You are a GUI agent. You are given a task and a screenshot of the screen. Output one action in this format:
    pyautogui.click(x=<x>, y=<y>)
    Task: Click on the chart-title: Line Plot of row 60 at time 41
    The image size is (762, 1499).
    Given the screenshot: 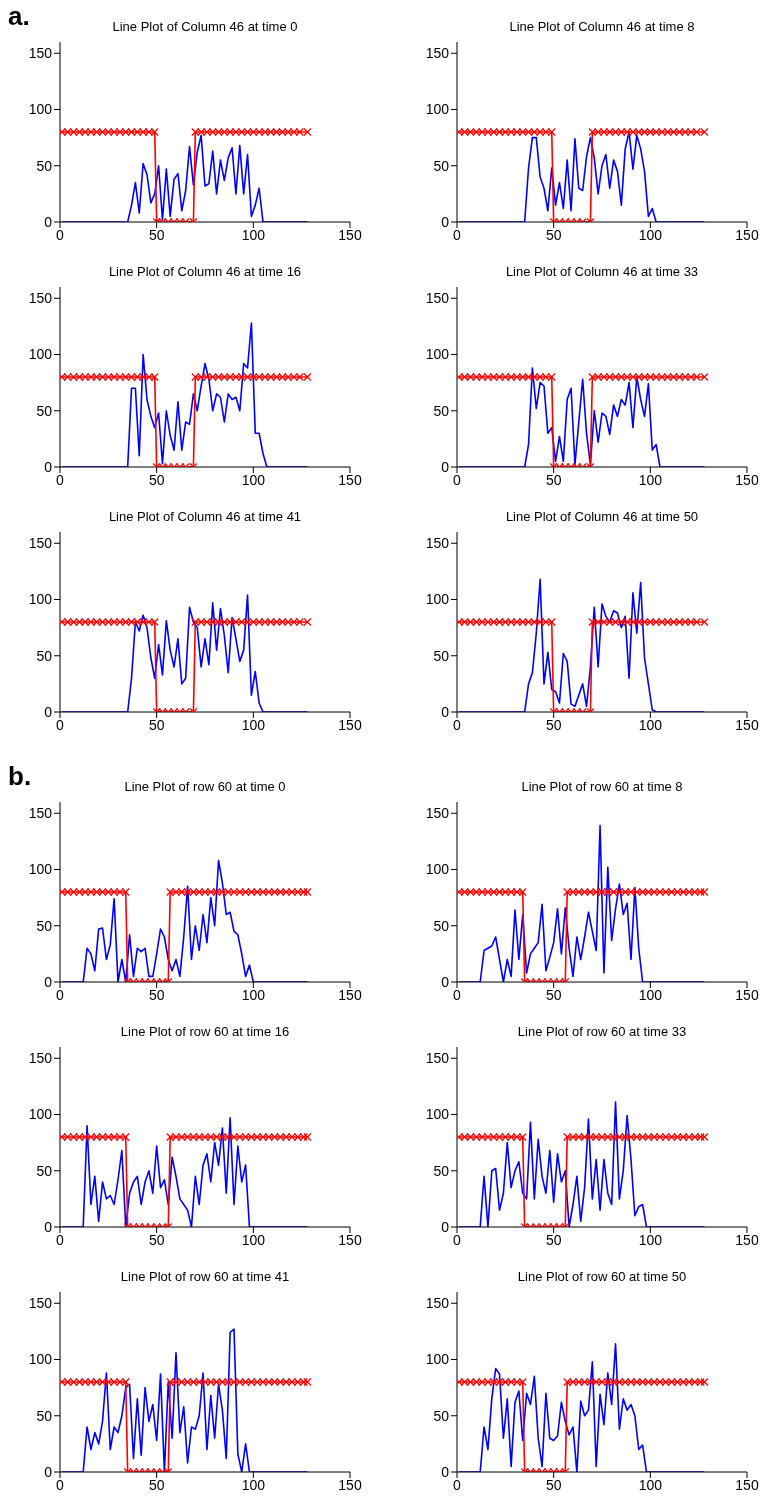 What is the action you would take?
    pyautogui.click(x=205, y=1277)
    